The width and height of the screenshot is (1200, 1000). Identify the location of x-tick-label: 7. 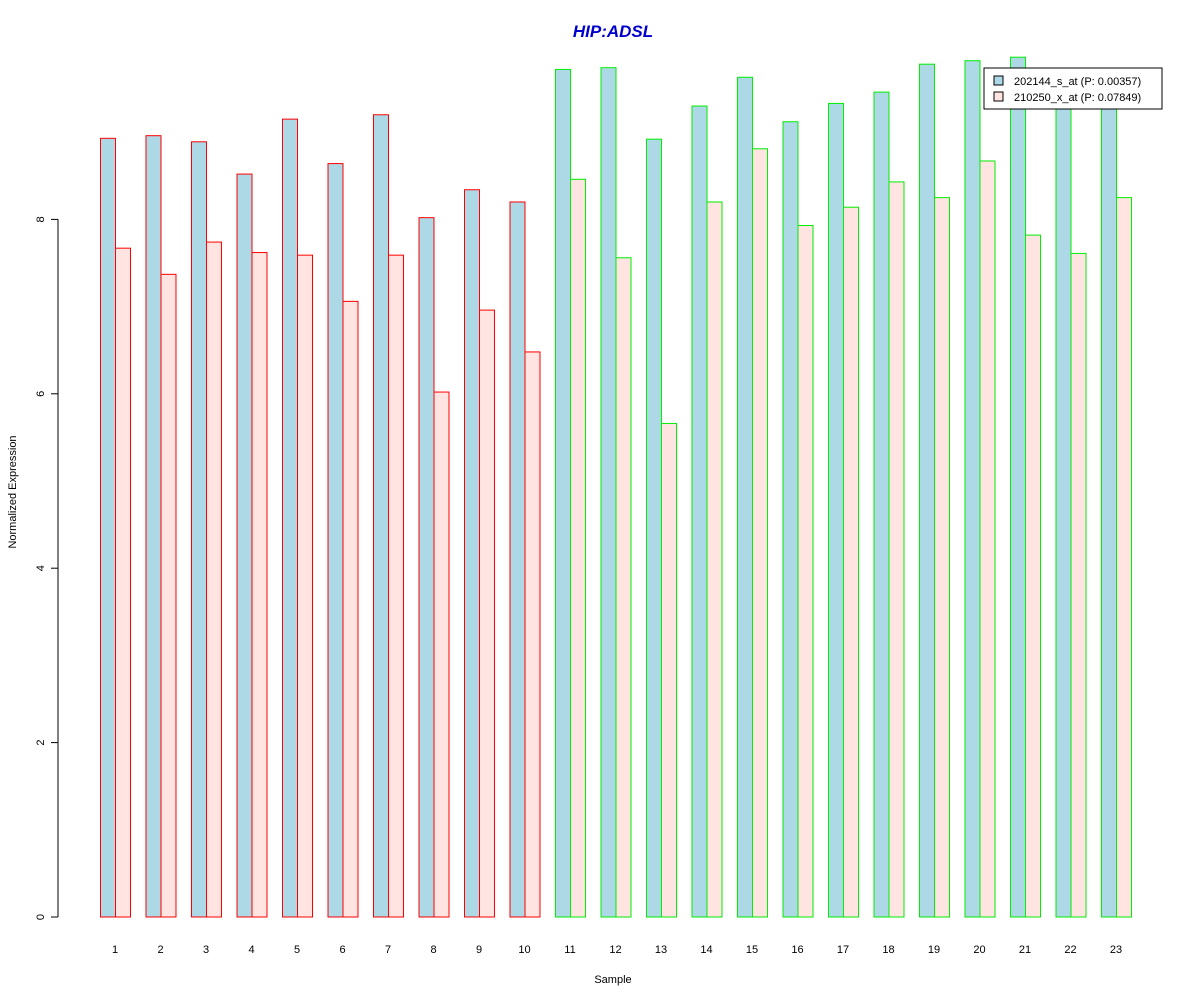
(388, 950).